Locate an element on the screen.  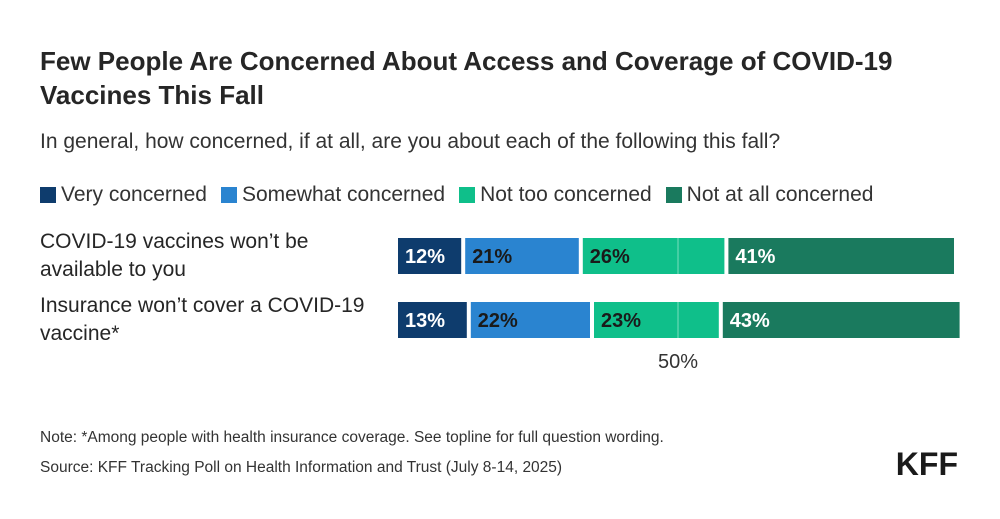
data-label-somewhat-concerned-row-2: 22% is located at coordinates (498, 321).